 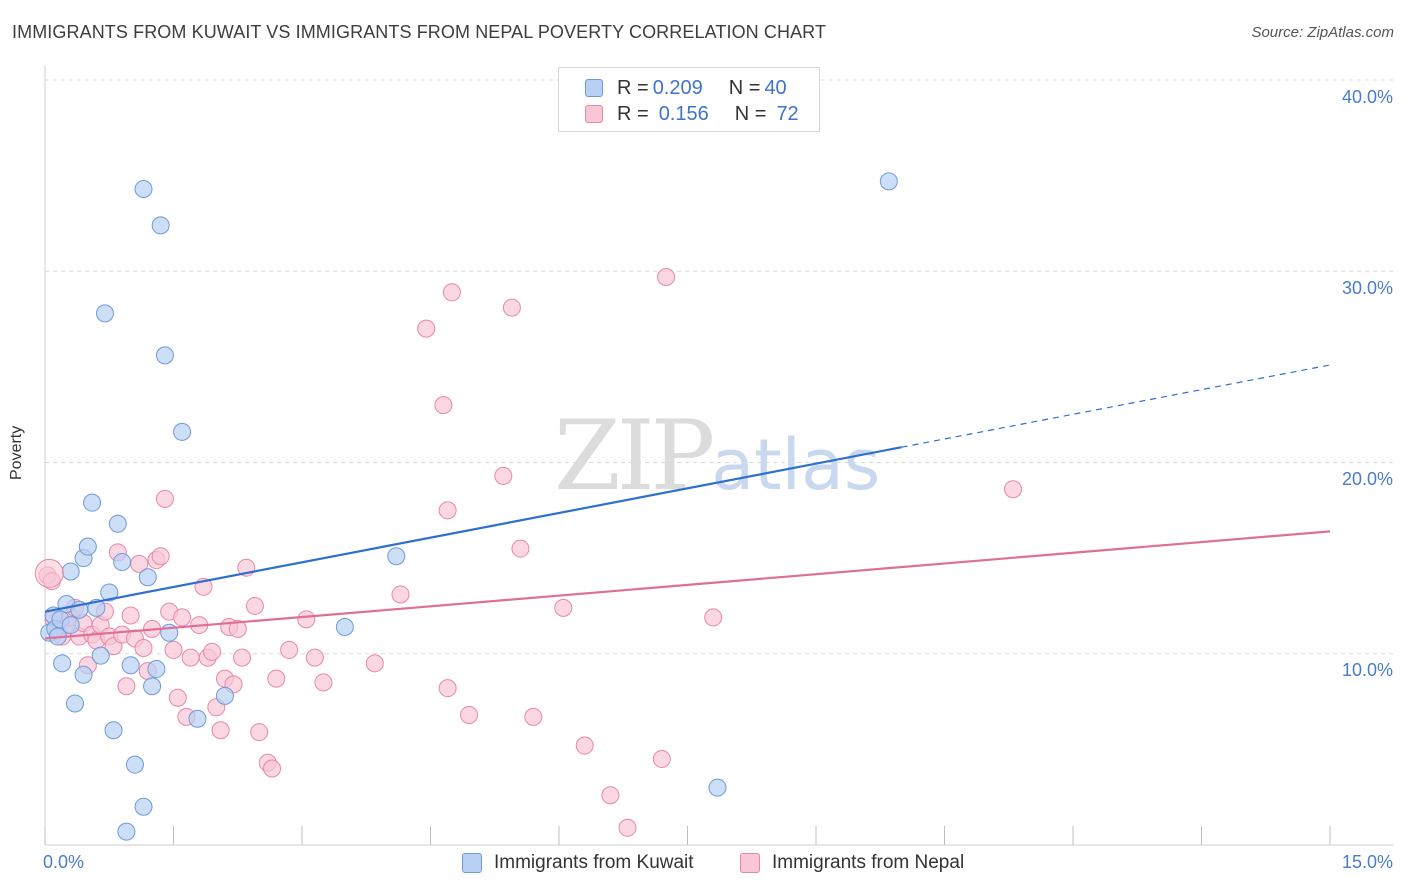 I want to click on y-tick-label-20: 20.0%, so click(x=1367, y=479).